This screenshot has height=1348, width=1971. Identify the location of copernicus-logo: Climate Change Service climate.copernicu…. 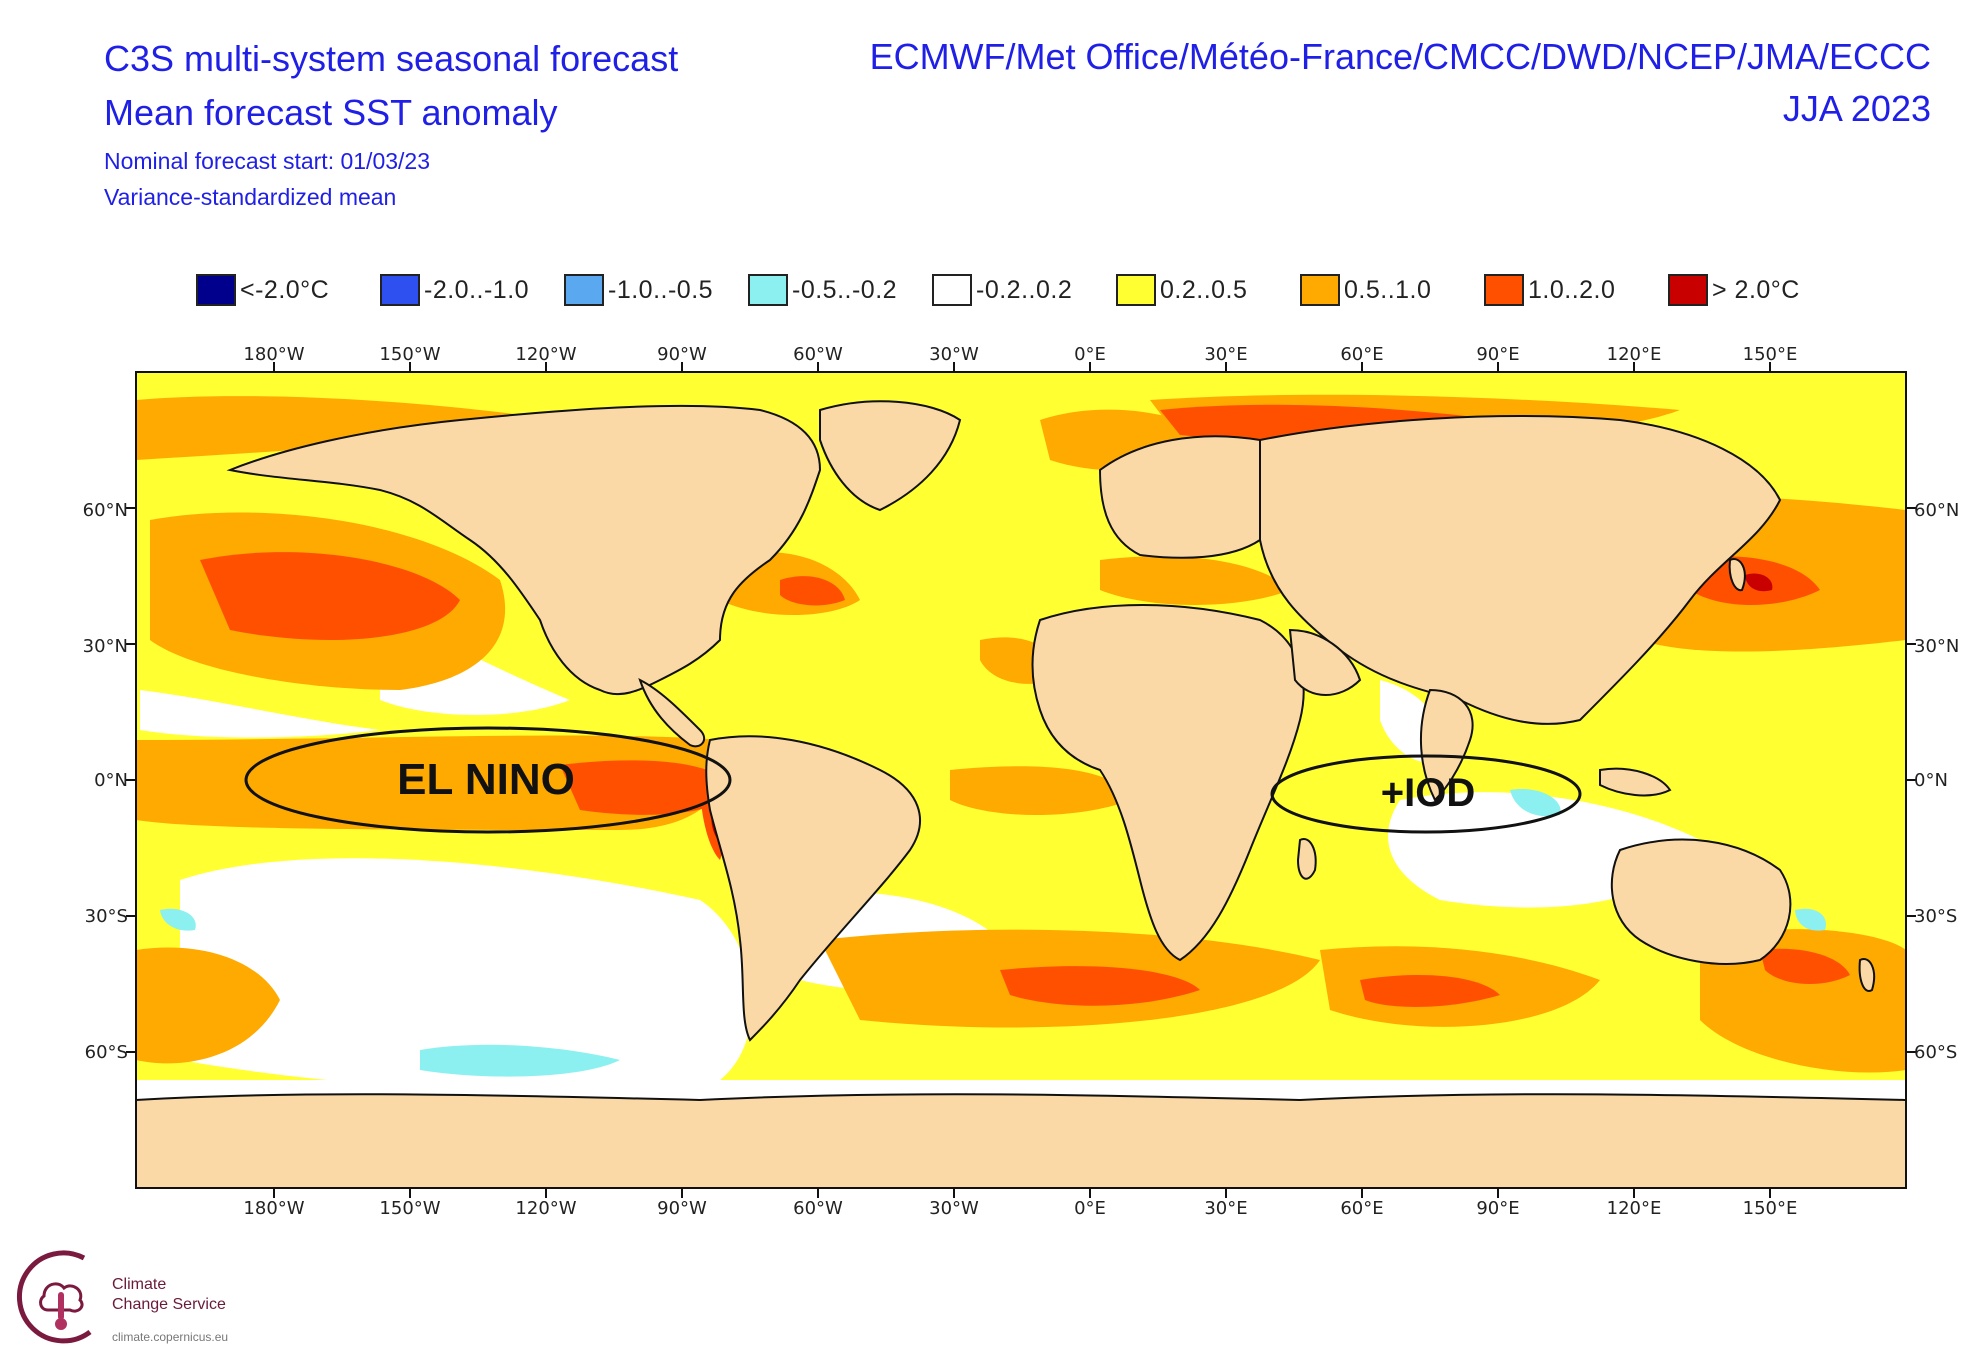
(144, 1296).